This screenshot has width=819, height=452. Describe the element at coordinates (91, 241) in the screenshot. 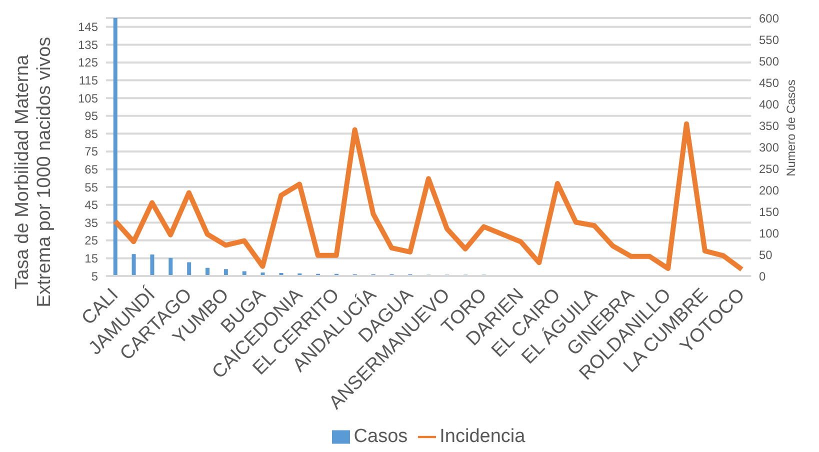

I see `y-tick-label: 25` at that location.